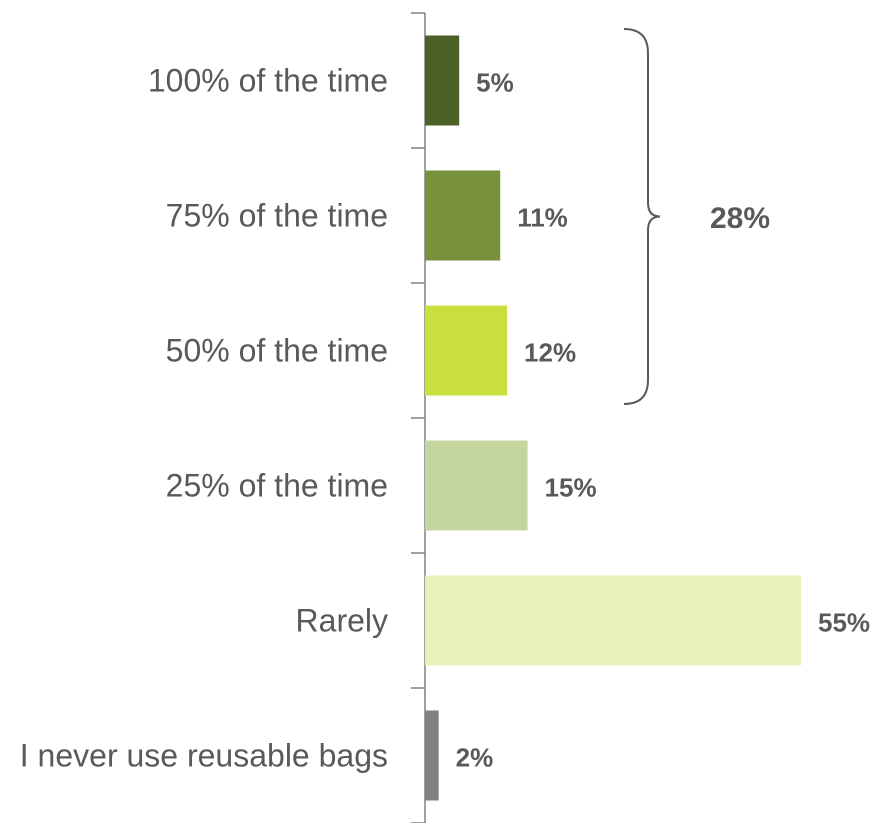  What do you see at coordinates (740, 218) in the screenshot?
I see `brace-total-label: 28%` at bounding box center [740, 218].